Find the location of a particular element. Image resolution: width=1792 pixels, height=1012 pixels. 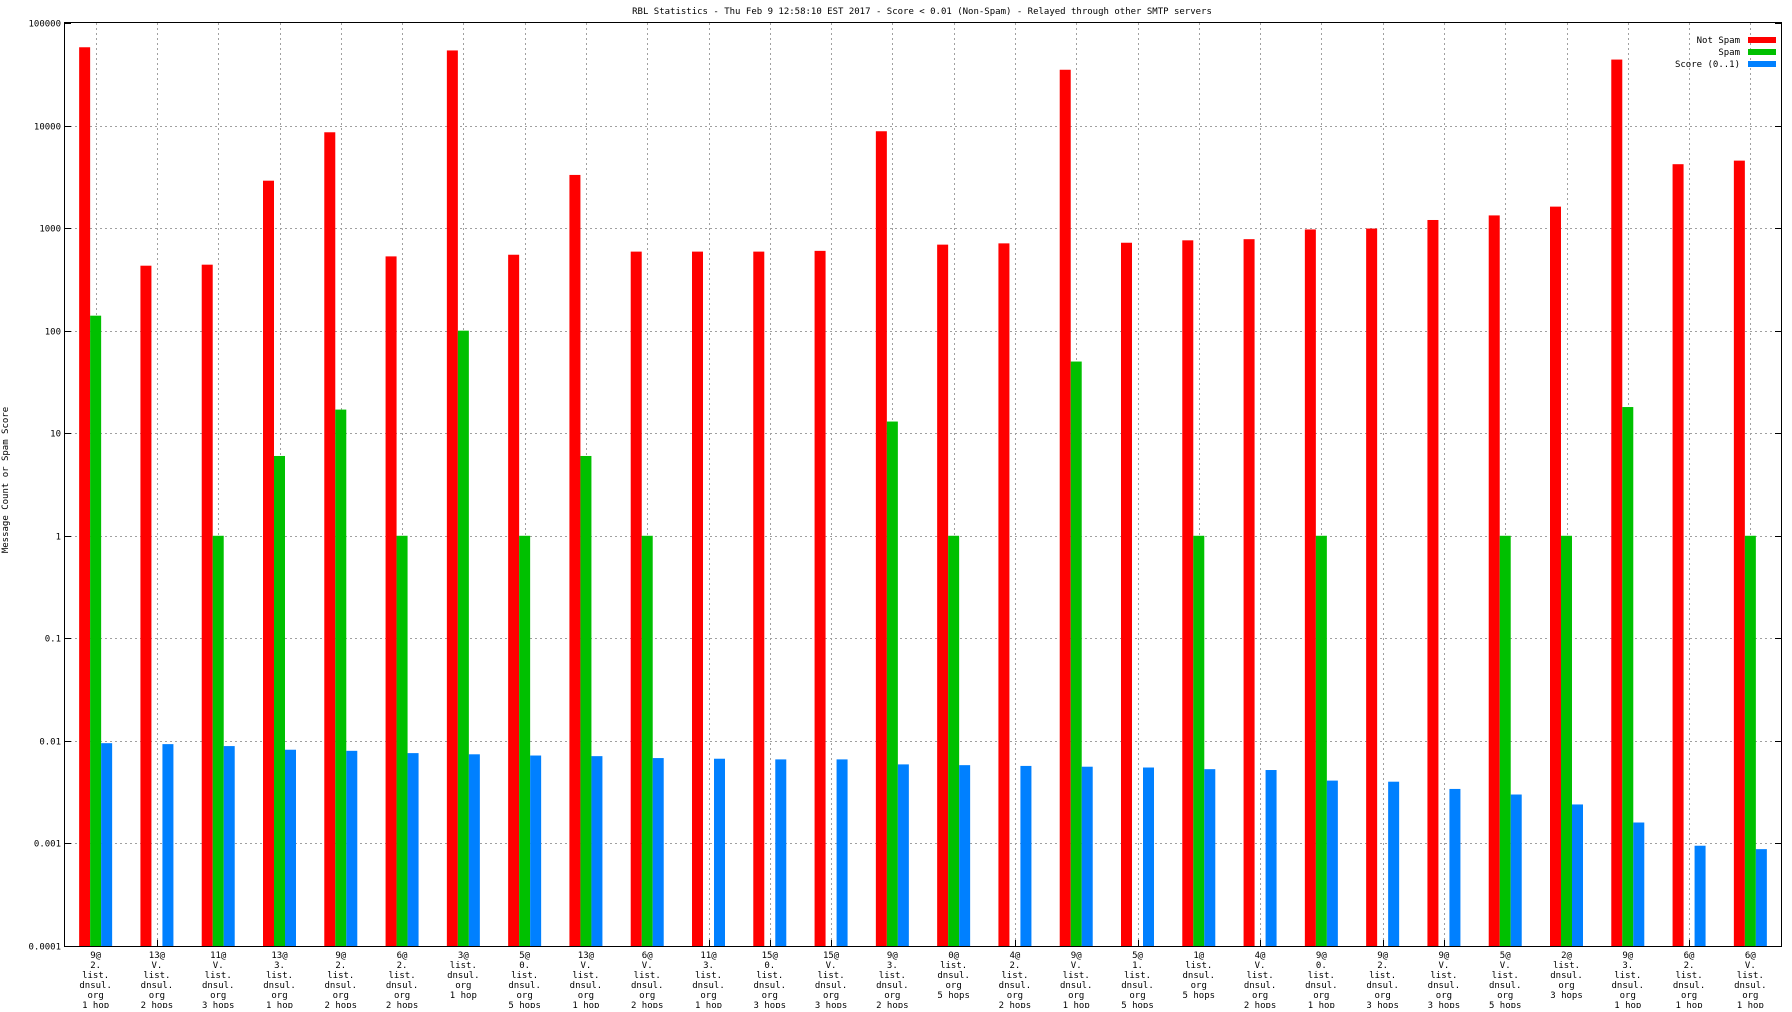

x-tick-label-line: 2 hops is located at coordinates (157, 1004).